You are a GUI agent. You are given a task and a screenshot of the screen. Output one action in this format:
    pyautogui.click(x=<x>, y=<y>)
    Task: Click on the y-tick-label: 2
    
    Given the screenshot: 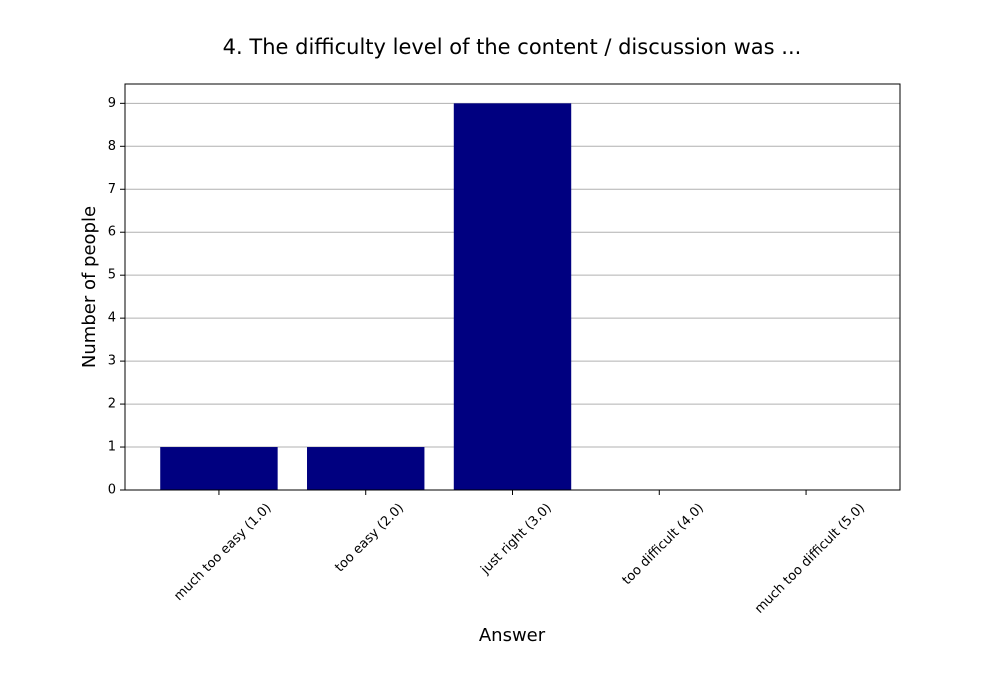 What is the action you would take?
    pyautogui.click(x=112, y=404)
    